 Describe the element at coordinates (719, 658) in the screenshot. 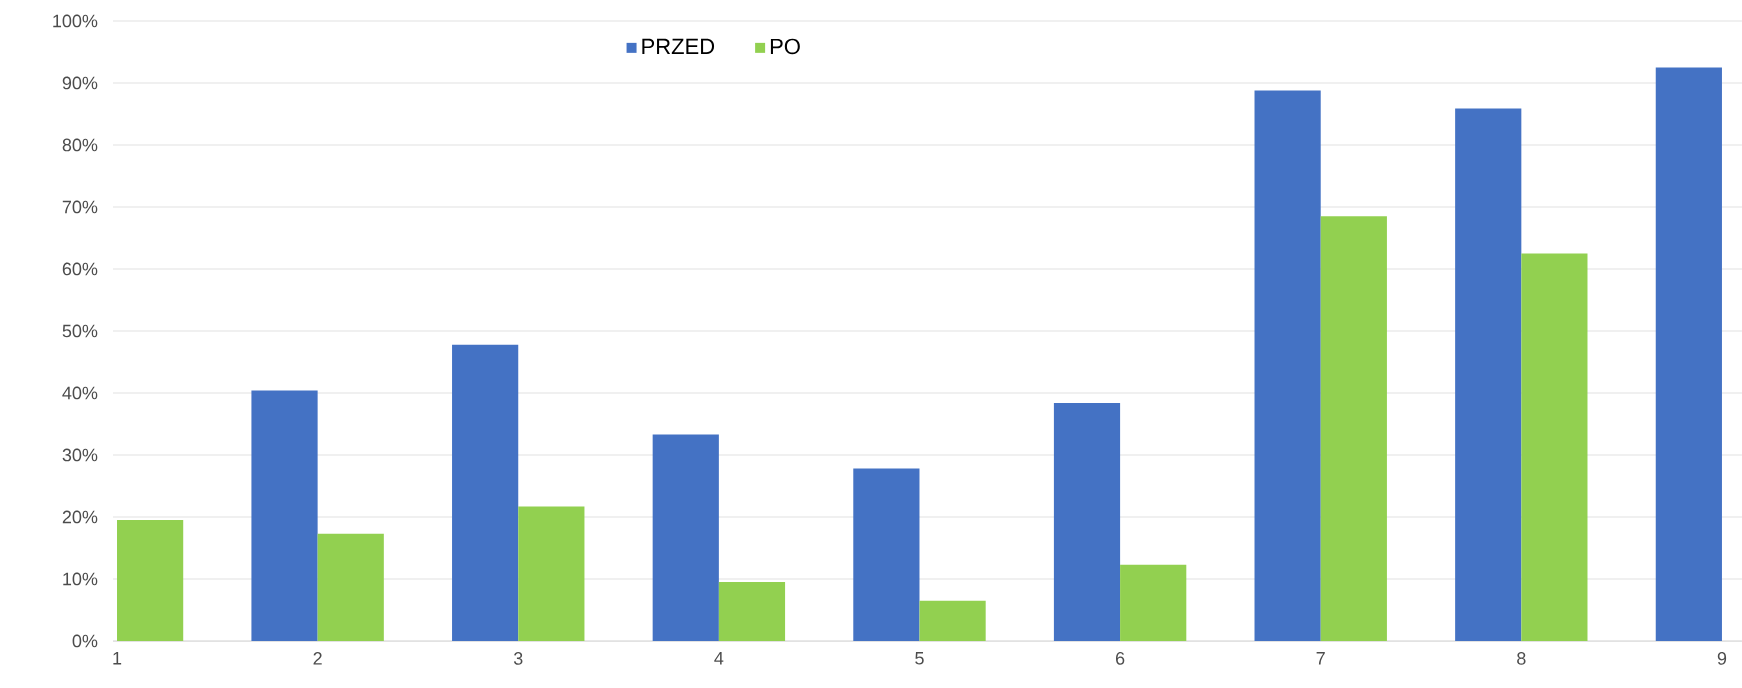

I see `x-tick-label: 4` at that location.